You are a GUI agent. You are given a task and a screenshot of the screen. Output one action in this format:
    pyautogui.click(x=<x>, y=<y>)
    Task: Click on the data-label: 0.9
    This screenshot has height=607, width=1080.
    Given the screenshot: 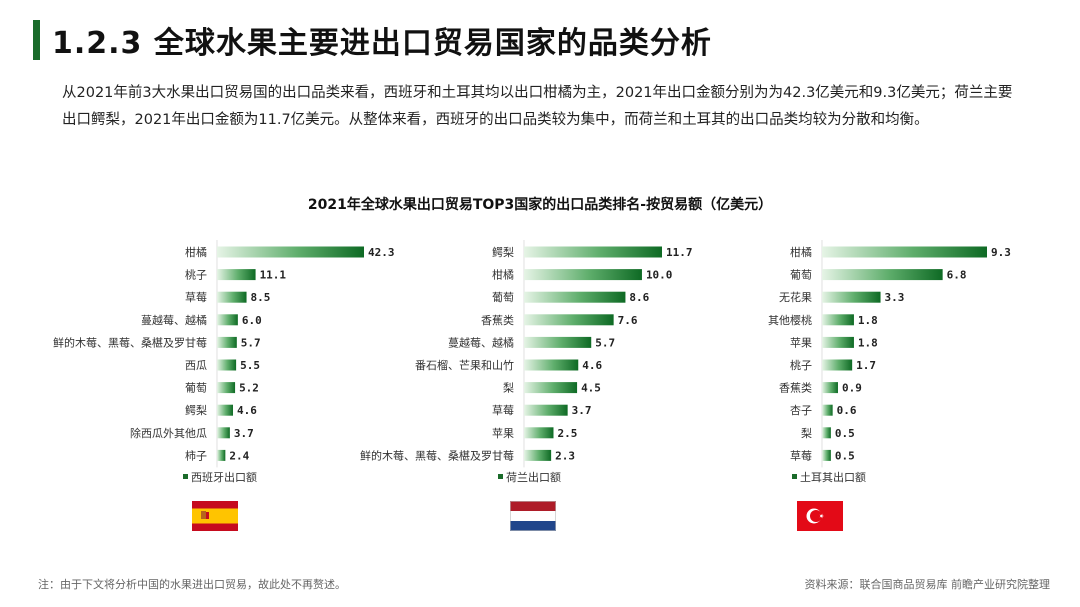 What is the action you would take?
    pyautogui.click(x=852, y=388)
    